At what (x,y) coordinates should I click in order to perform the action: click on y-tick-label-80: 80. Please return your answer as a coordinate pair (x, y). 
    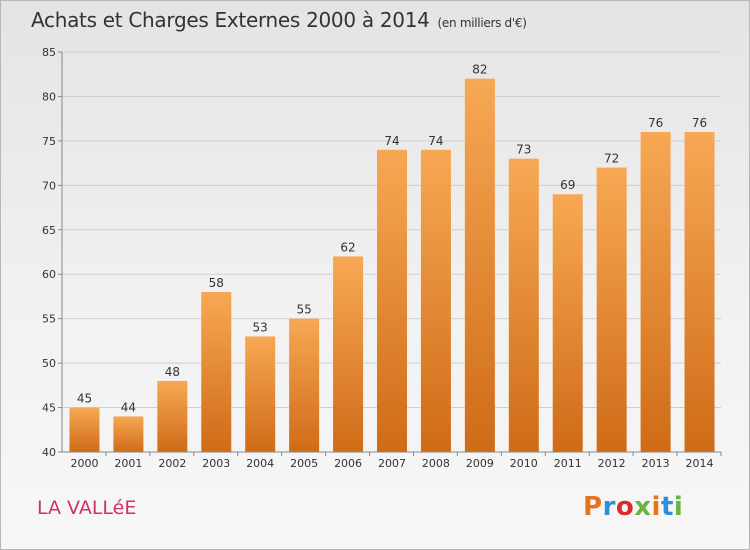
    Looking at the image, I should click on (49, 96).